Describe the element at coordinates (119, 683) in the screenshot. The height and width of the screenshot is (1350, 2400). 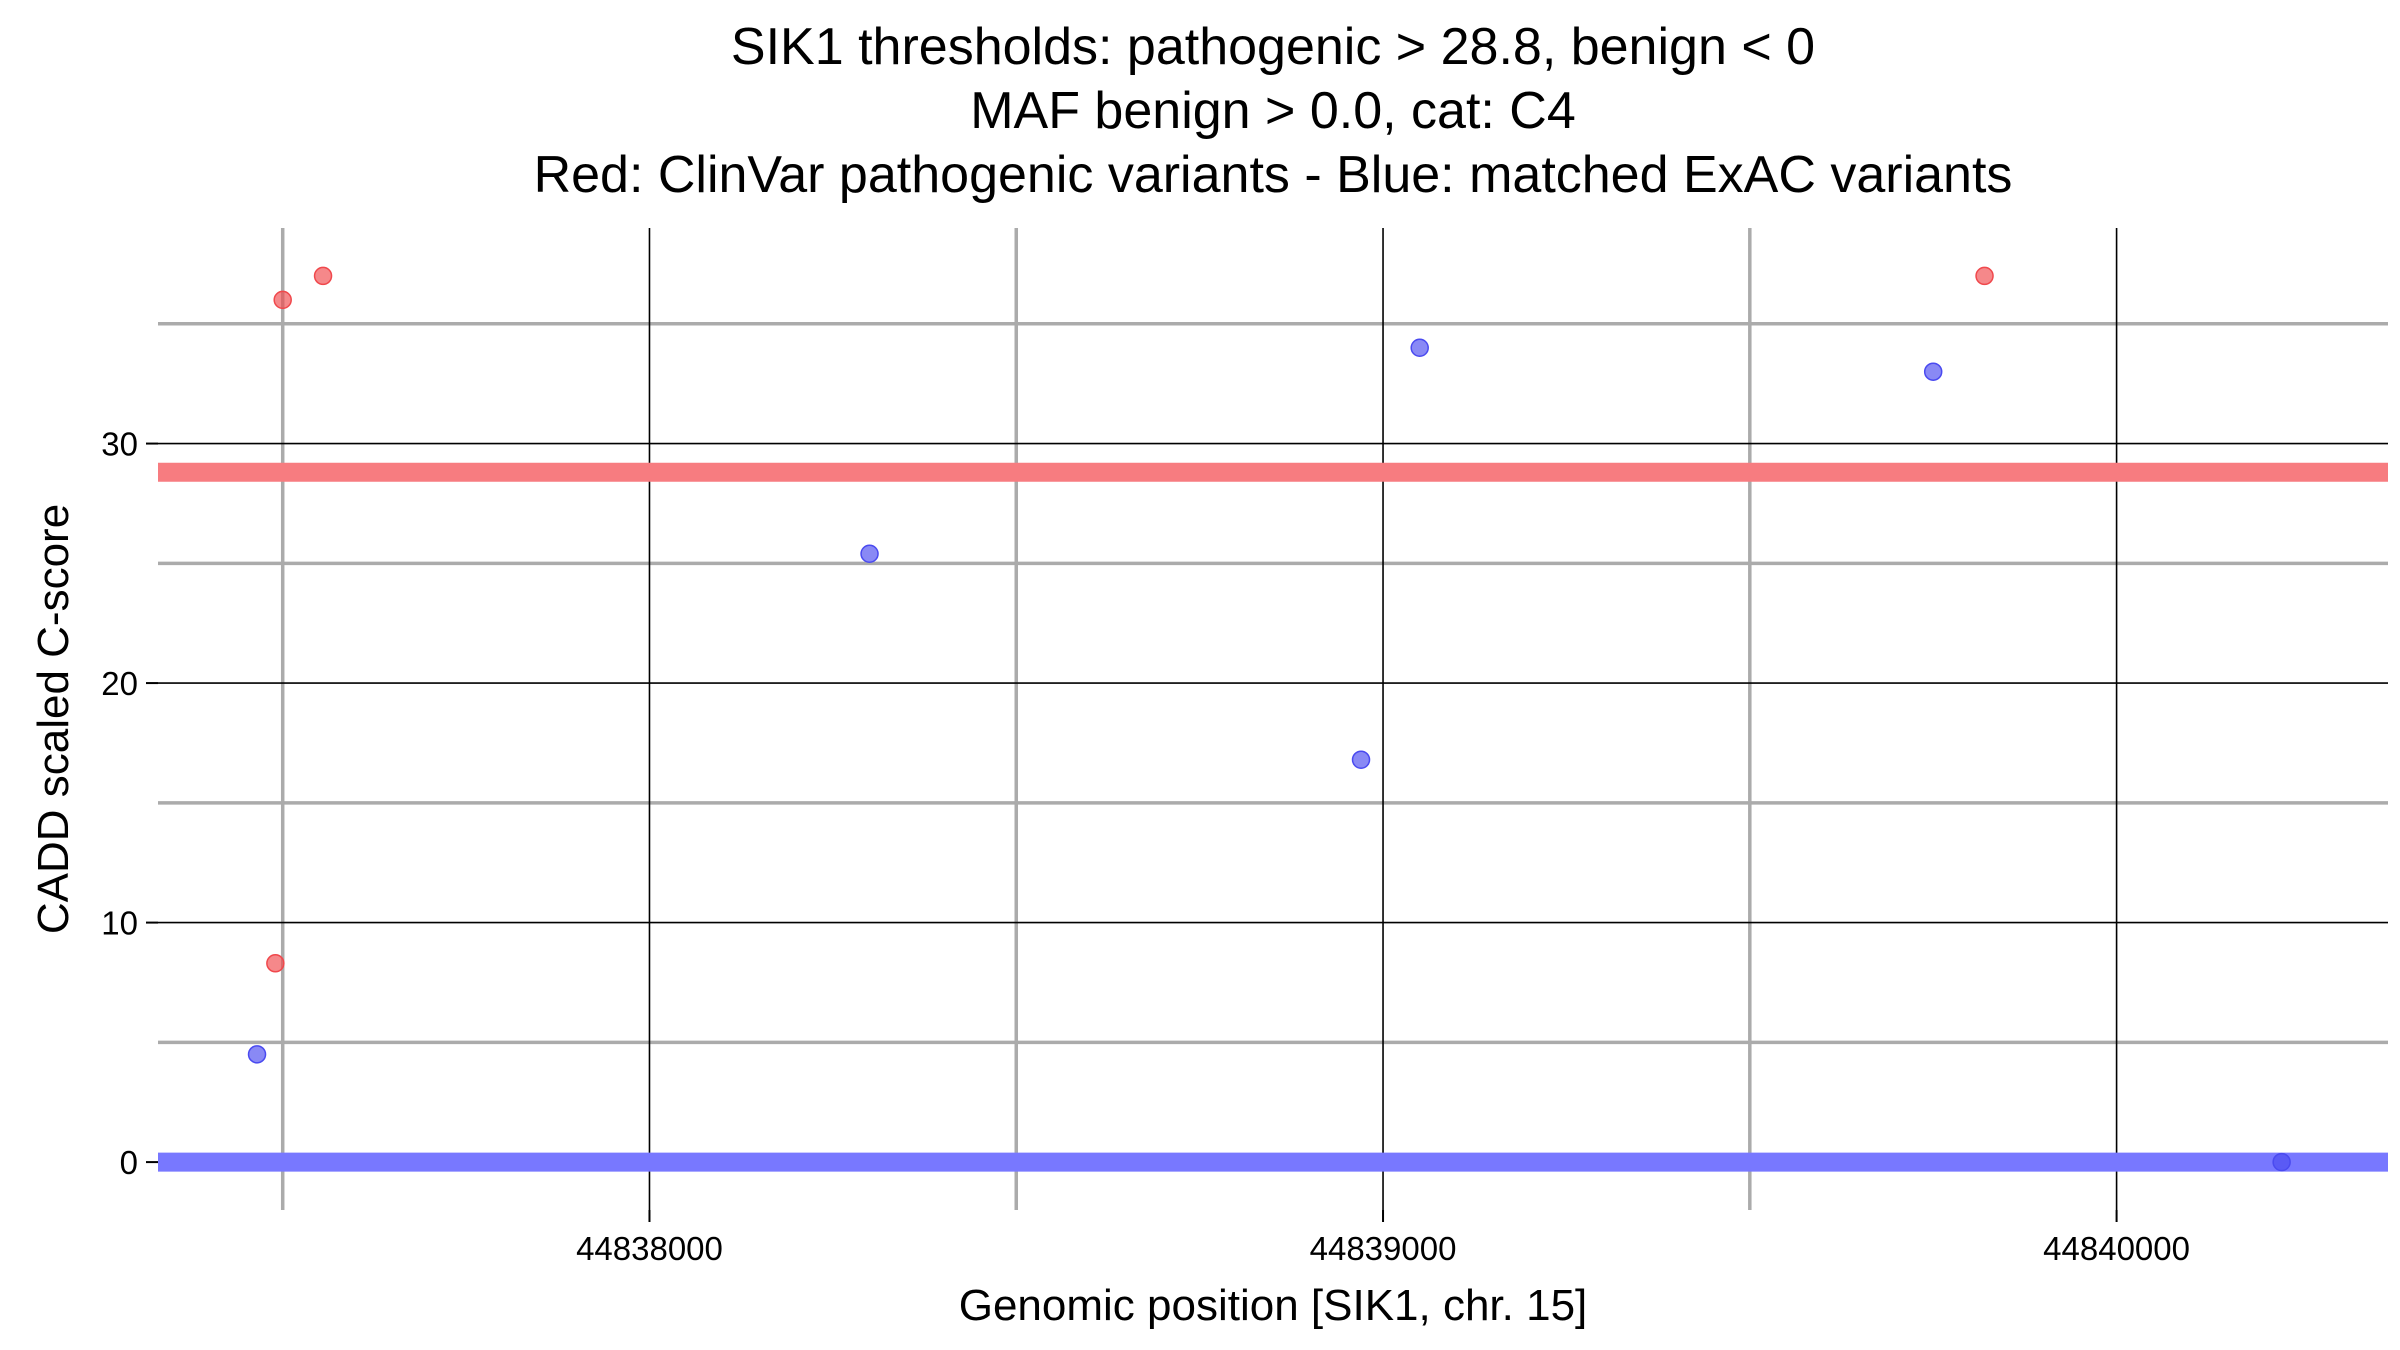
I see `y-tick-label: 20` at that location.